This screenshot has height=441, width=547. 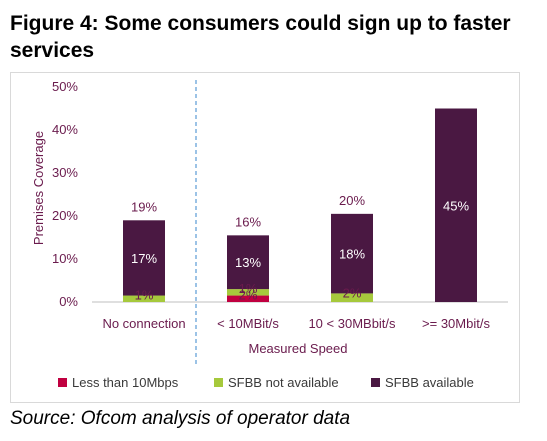 I want to click on x-tick-label: 10 < 30MBbit/s, so click(x=352, y=323).